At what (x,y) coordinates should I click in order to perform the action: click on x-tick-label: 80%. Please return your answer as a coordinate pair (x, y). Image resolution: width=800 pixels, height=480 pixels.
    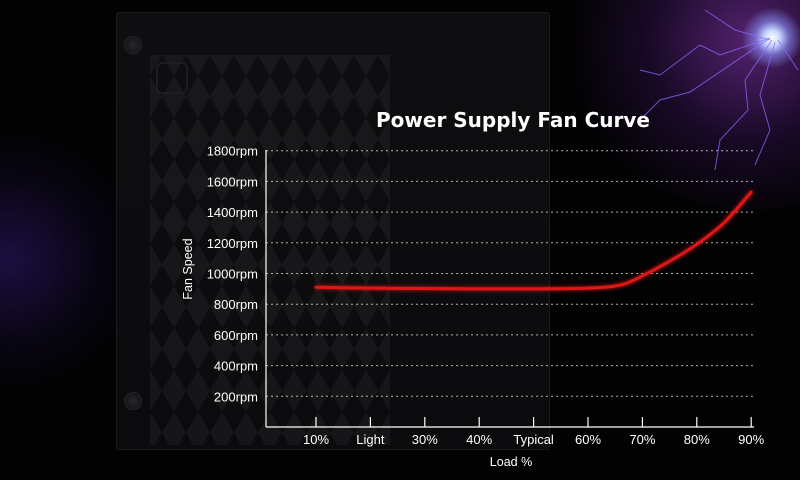
    Looking at the image, I should click on (697, 439).